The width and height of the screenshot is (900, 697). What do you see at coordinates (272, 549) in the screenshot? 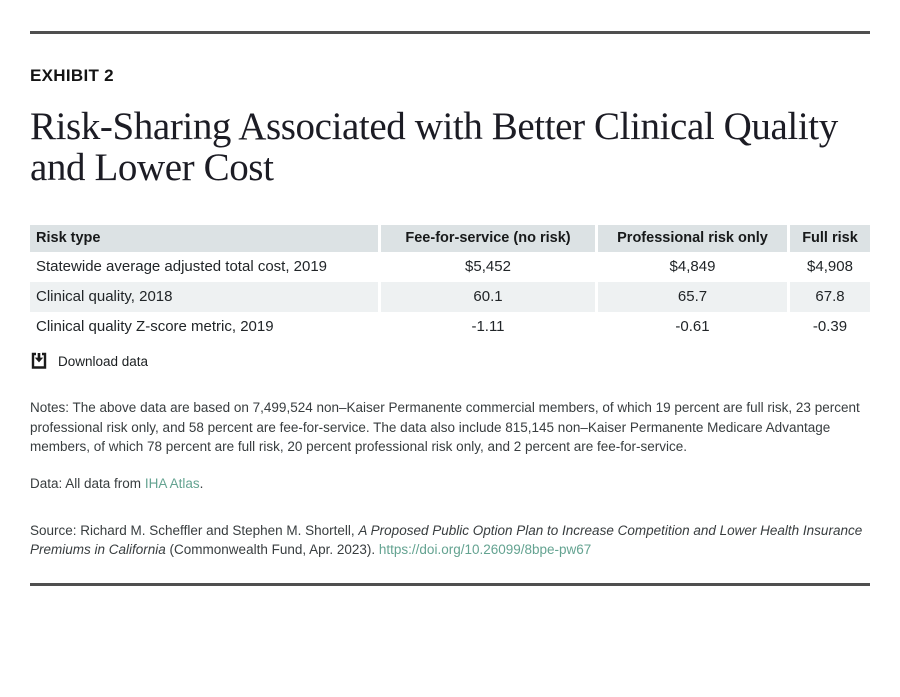
I see `source-middle: (Commonwealth Fund, Apr. 2023).` at bounding box center [272, 549].